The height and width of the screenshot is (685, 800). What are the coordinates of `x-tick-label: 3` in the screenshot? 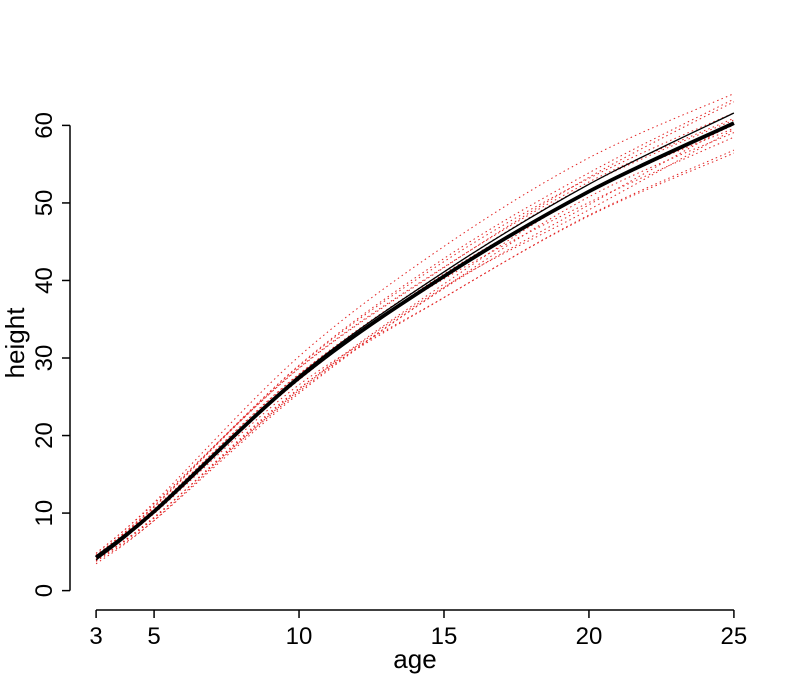 It's located at (95, 636).